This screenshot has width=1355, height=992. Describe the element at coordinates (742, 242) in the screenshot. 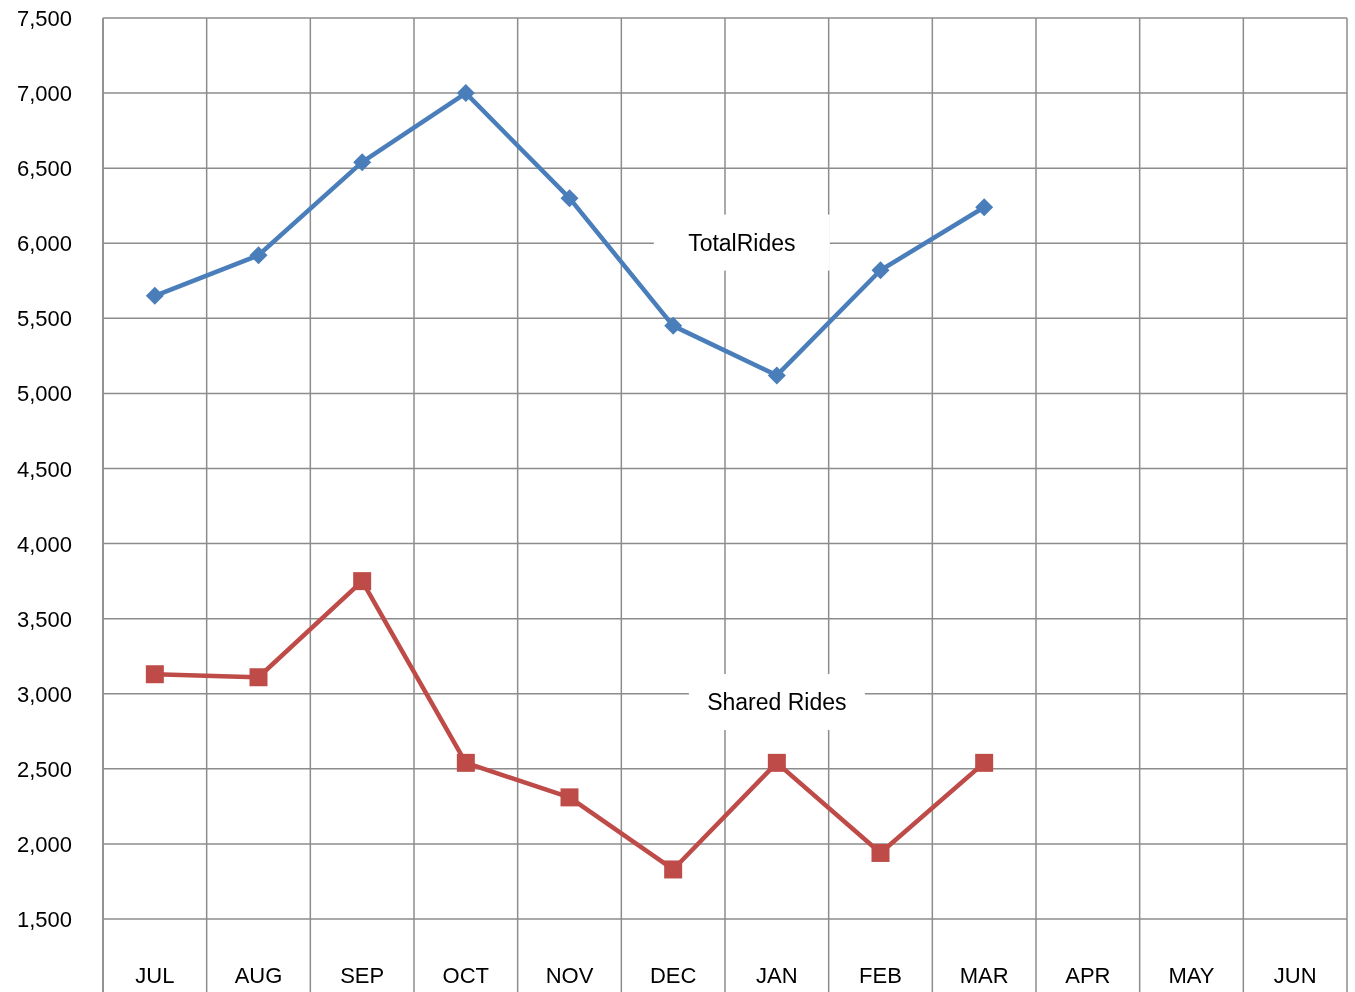

I see `text: TotalRides` at that location.